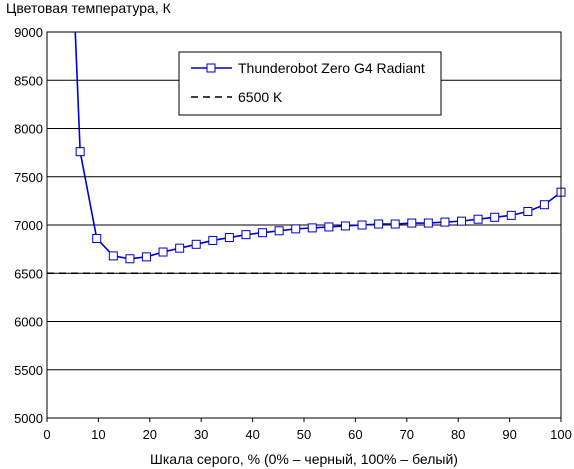 The image size is (574, 469). Describe the element at coordinates (150, 434) in the screenshot. I see `x-tick-label: 20` at that location.